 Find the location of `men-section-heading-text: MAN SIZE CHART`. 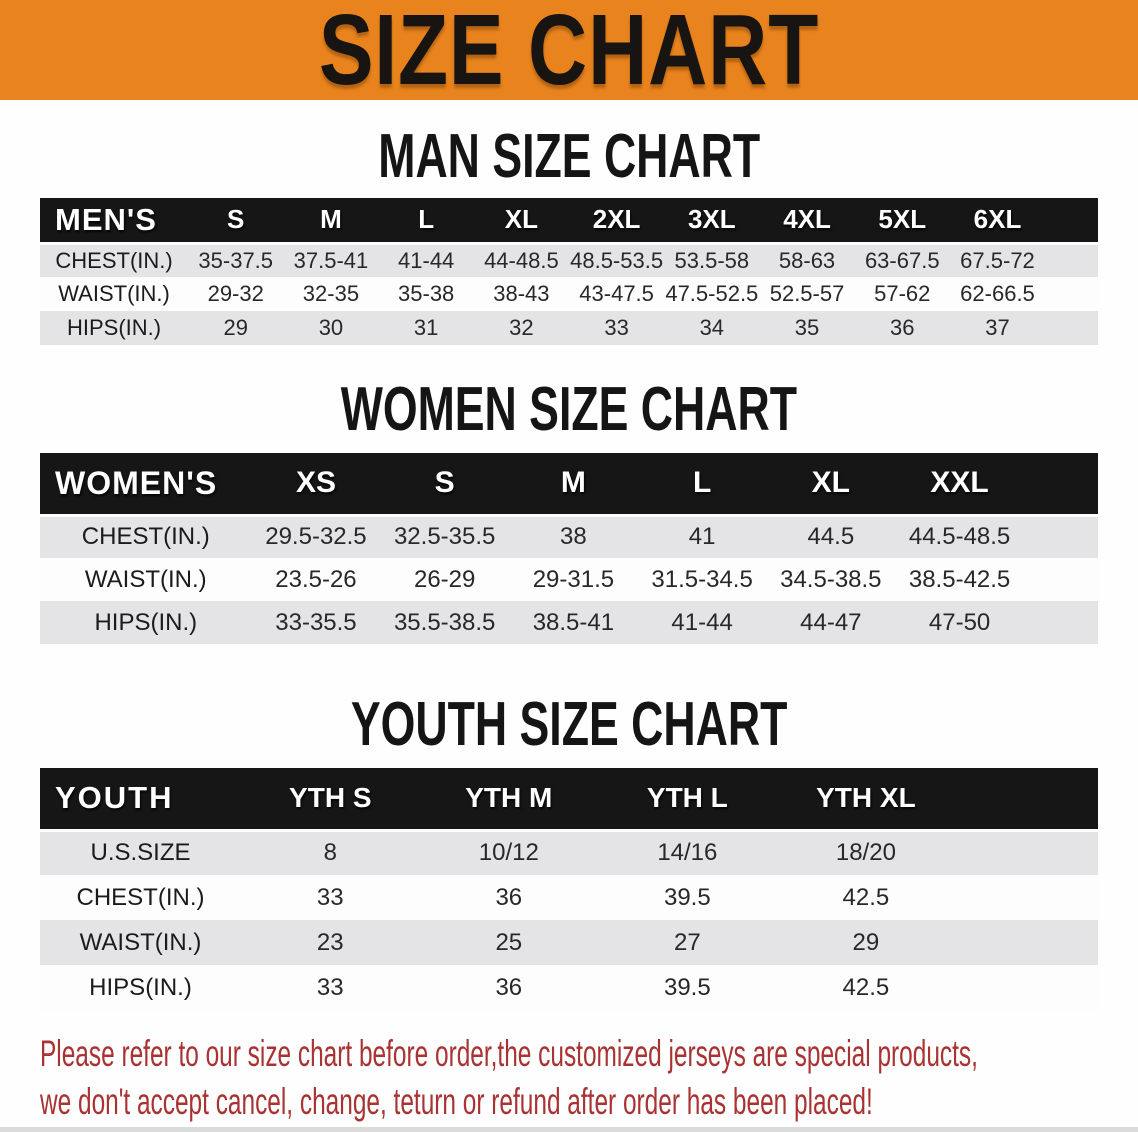

men-section-heading-text: MAN SIZE CHART is located at coordinates (569, 156).